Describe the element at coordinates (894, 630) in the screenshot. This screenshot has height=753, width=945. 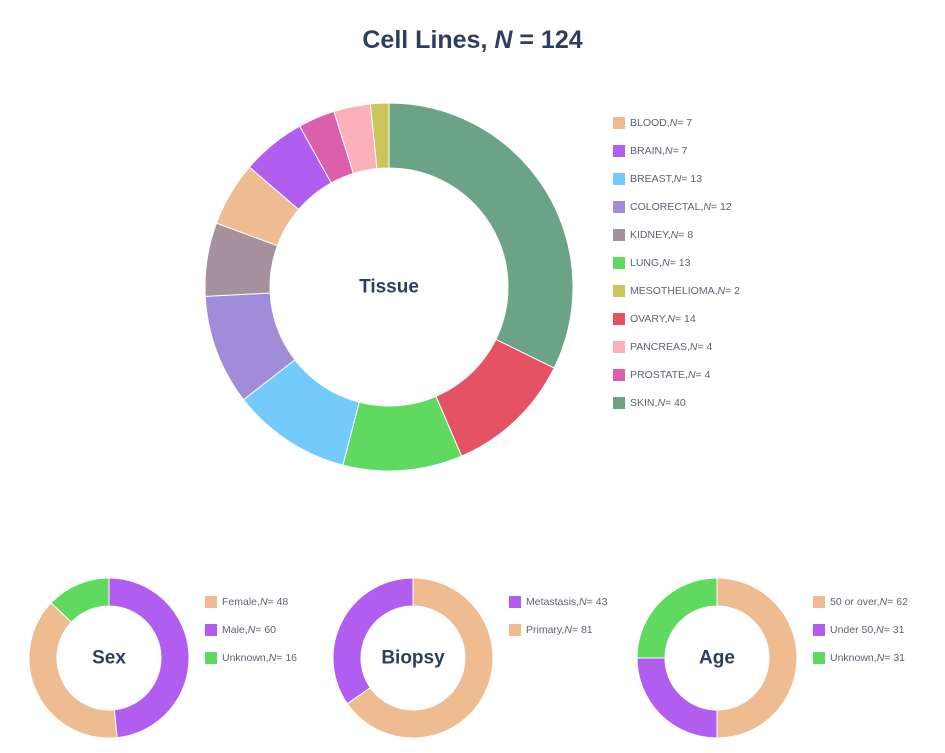
I see `legend-value: = 31` at that location.